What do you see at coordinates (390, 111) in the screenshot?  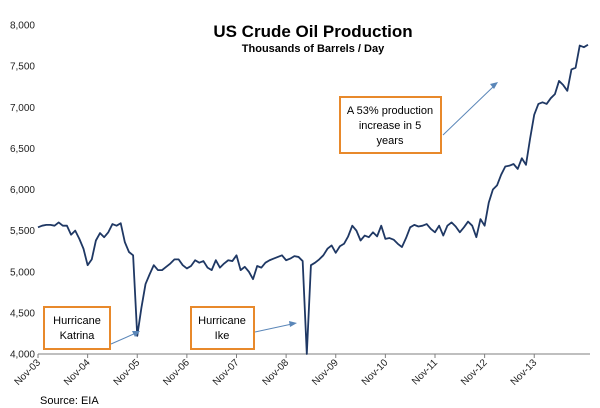 I see `annotation-text-increase-1: A 53% production` at bounding box center [390, 111].